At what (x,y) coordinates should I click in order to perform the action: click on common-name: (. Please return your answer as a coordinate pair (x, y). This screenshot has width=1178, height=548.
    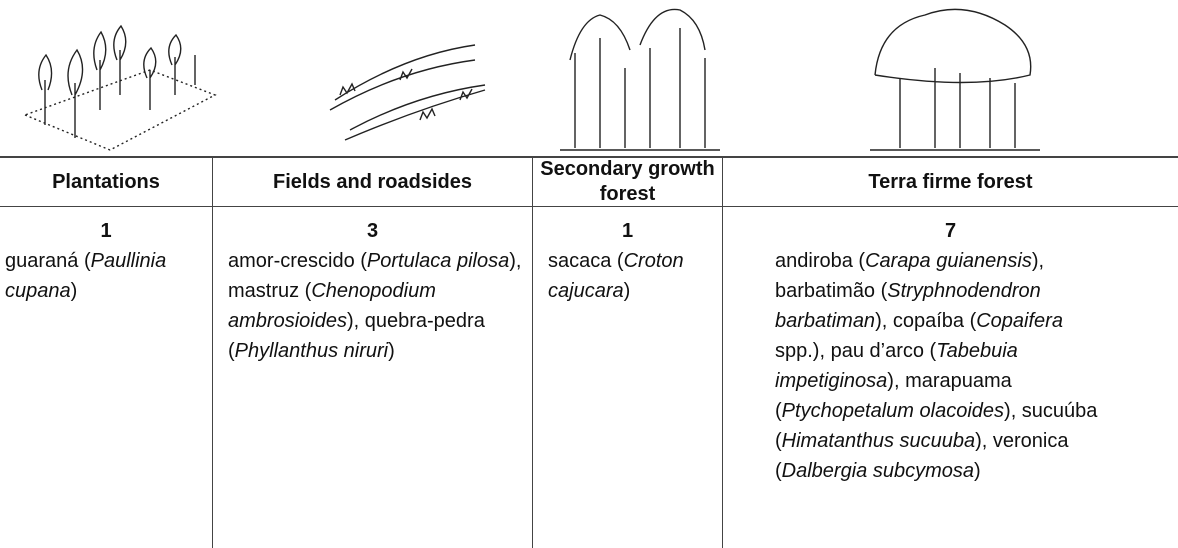
    Looking at the image, I should click on (87, 261).